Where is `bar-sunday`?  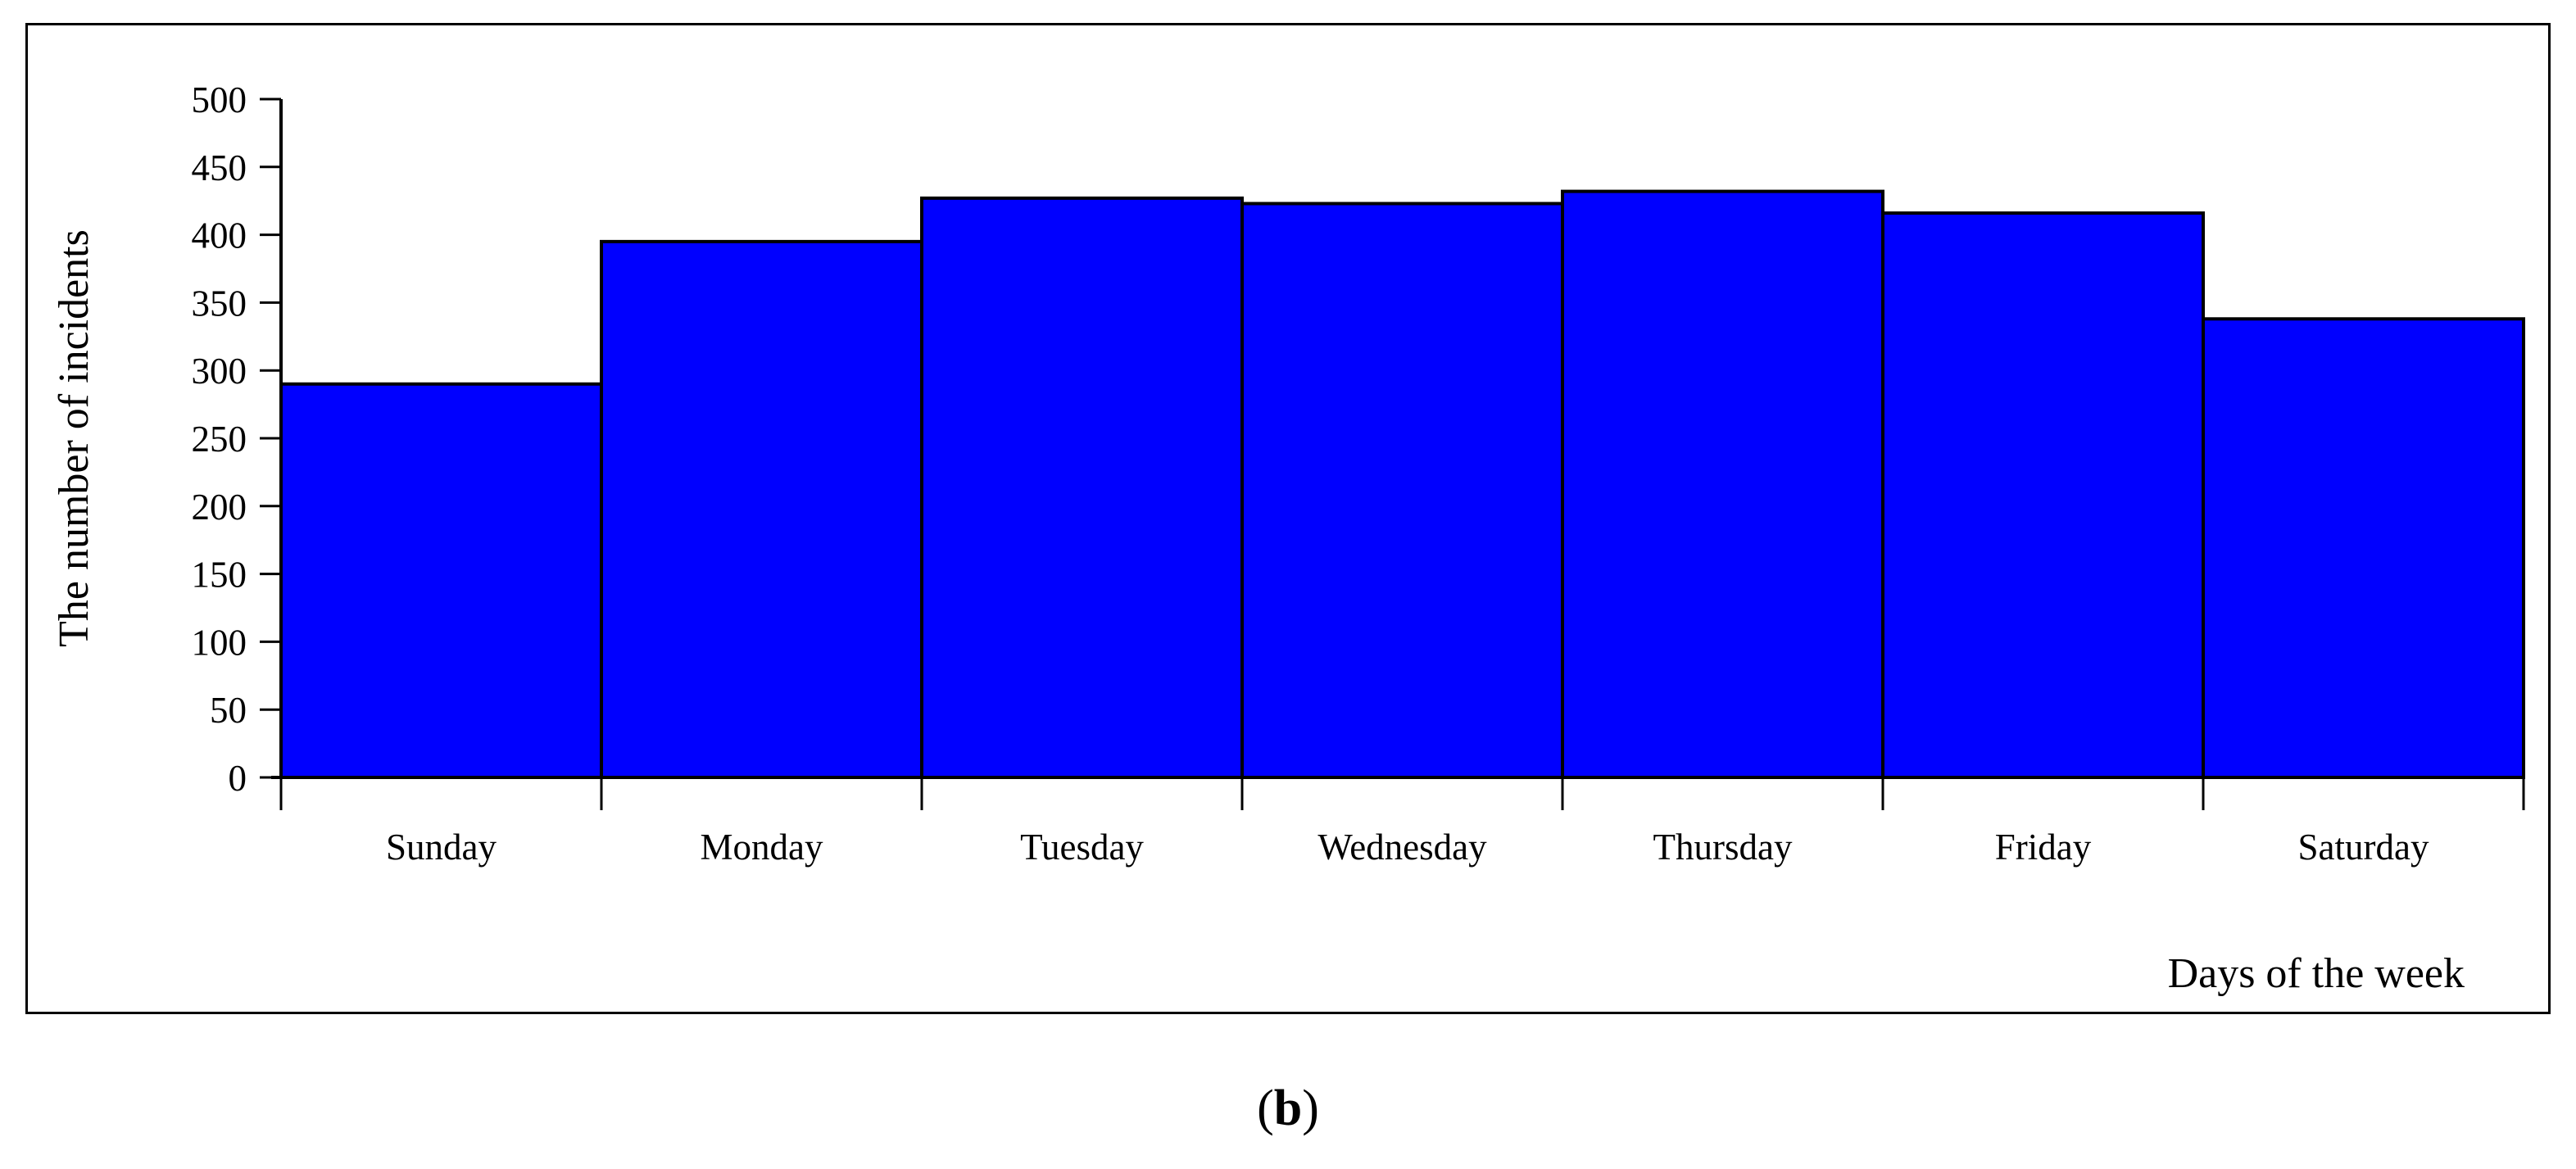
bar-sunday is located at coordinates (441, 580).